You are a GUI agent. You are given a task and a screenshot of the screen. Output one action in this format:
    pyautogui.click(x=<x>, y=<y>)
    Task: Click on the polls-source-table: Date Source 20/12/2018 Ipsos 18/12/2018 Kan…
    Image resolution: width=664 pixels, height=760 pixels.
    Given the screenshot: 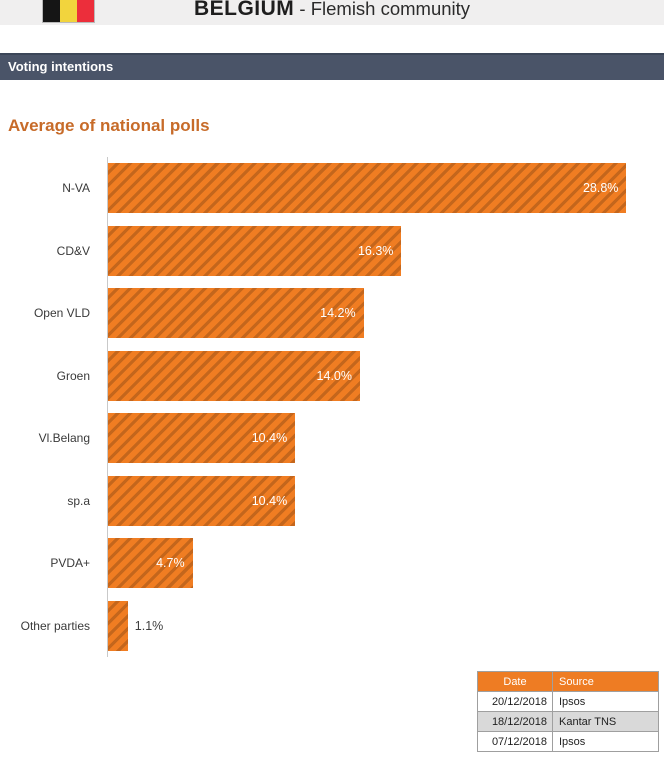 What is the action you would take?
    pyautogui.click(x=568, y=711)
    